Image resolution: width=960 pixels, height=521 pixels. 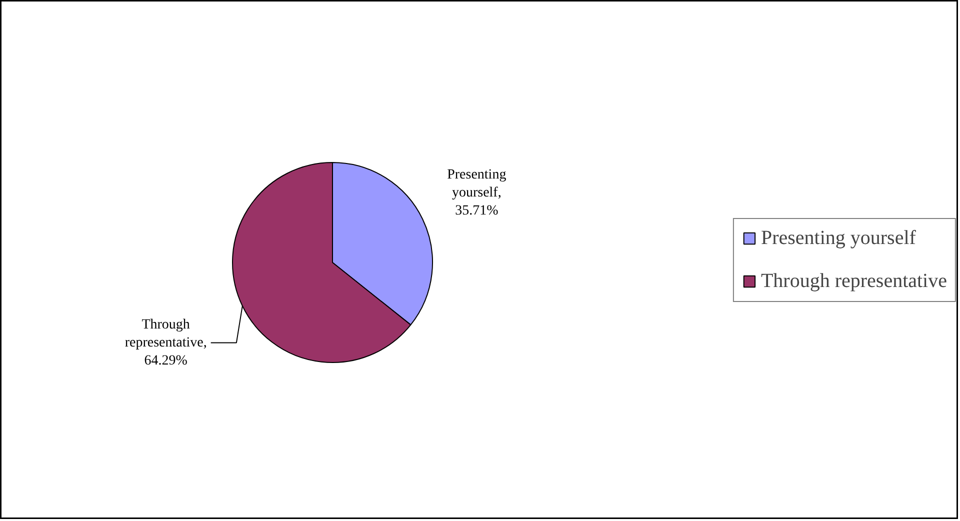 I want to click on legend-label: Through representative, so click(x=853, y=281).